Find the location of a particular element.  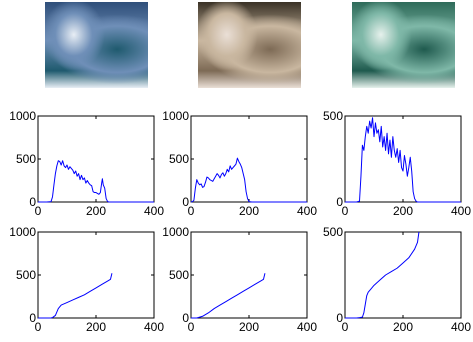

cdf-2-axes-box is located at coordinates (249, 275).